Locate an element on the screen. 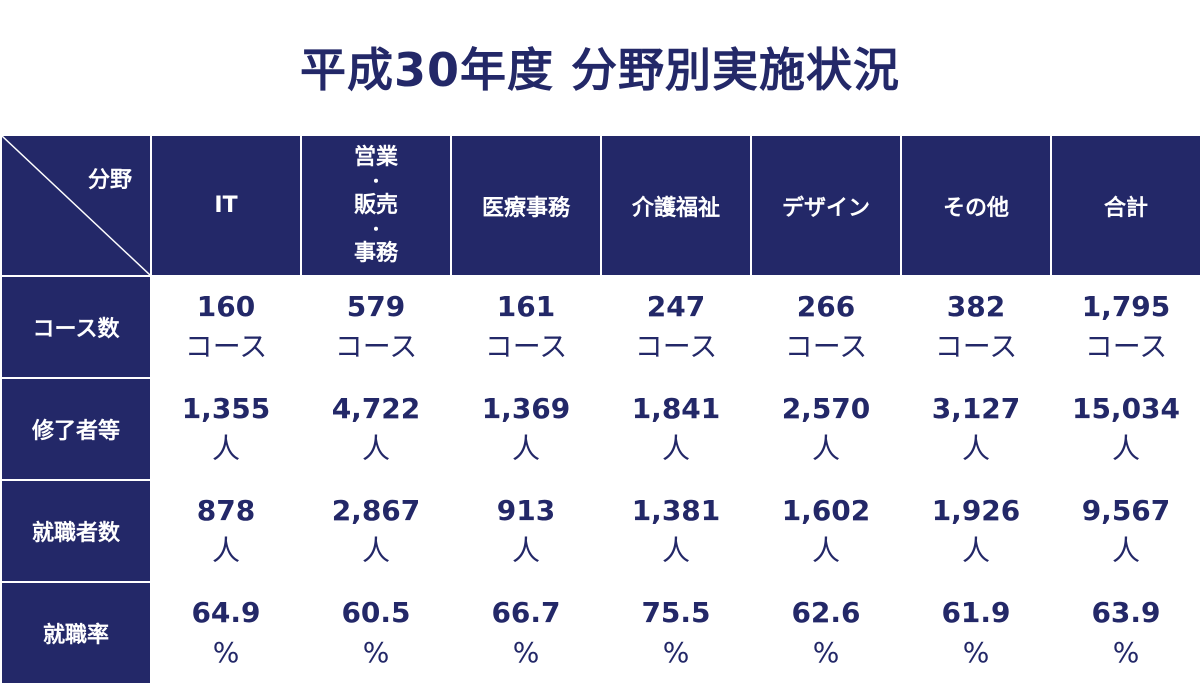 This screenshot has width=1200, height=685. cell-value: 382 is located at coordinates (976, 306).